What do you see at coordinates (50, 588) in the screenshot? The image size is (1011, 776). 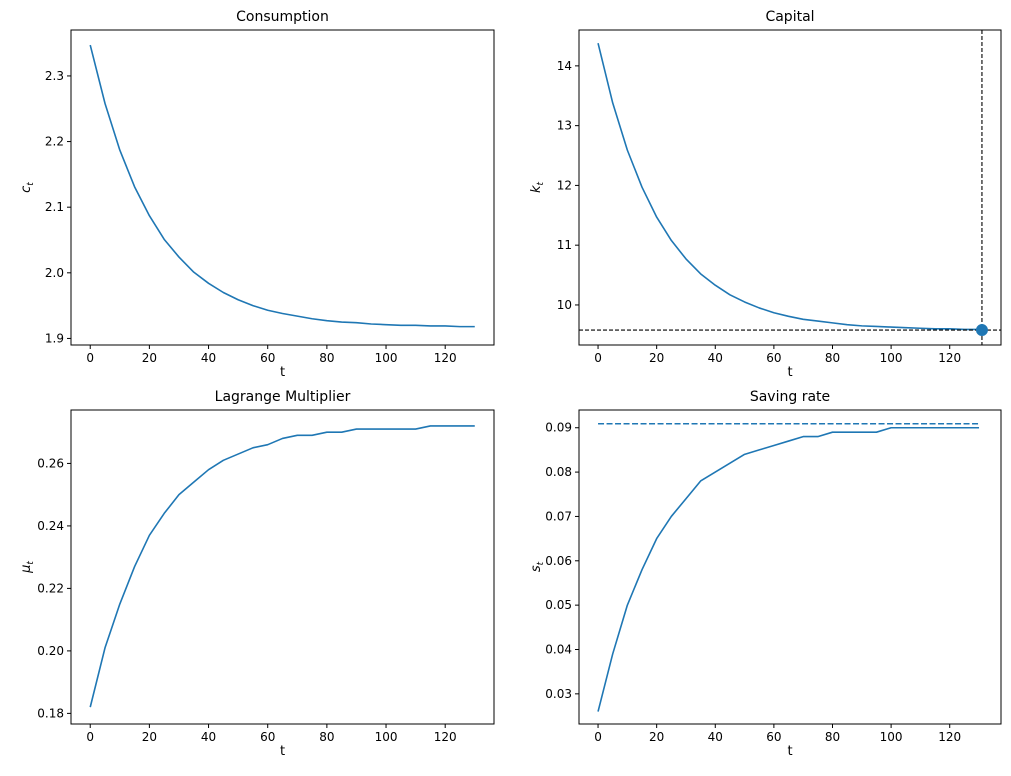 I see `y-tick-label: 0.22` at bounding box center [50, 588].